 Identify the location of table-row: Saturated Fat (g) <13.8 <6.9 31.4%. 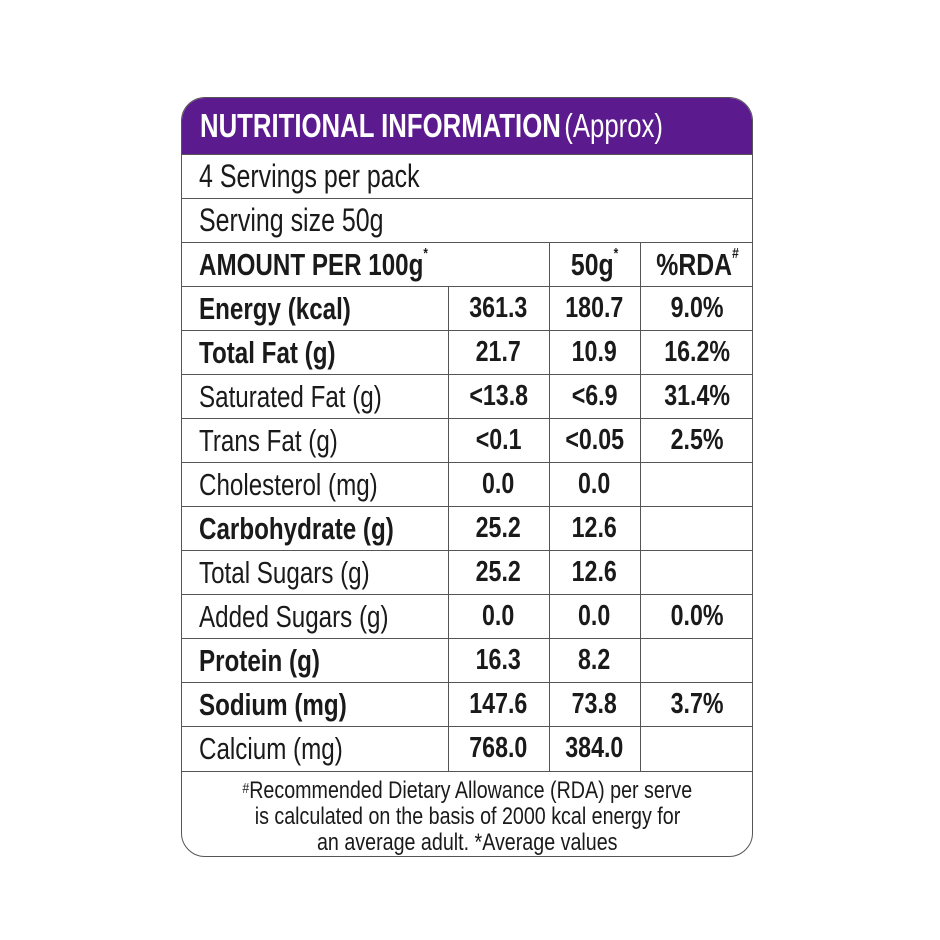
(467, 396).